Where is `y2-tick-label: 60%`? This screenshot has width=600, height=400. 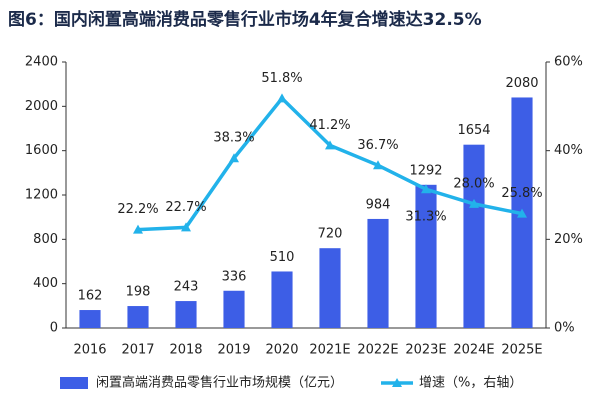
y2-tick-label: 60% is located at coordinates (568, 62).